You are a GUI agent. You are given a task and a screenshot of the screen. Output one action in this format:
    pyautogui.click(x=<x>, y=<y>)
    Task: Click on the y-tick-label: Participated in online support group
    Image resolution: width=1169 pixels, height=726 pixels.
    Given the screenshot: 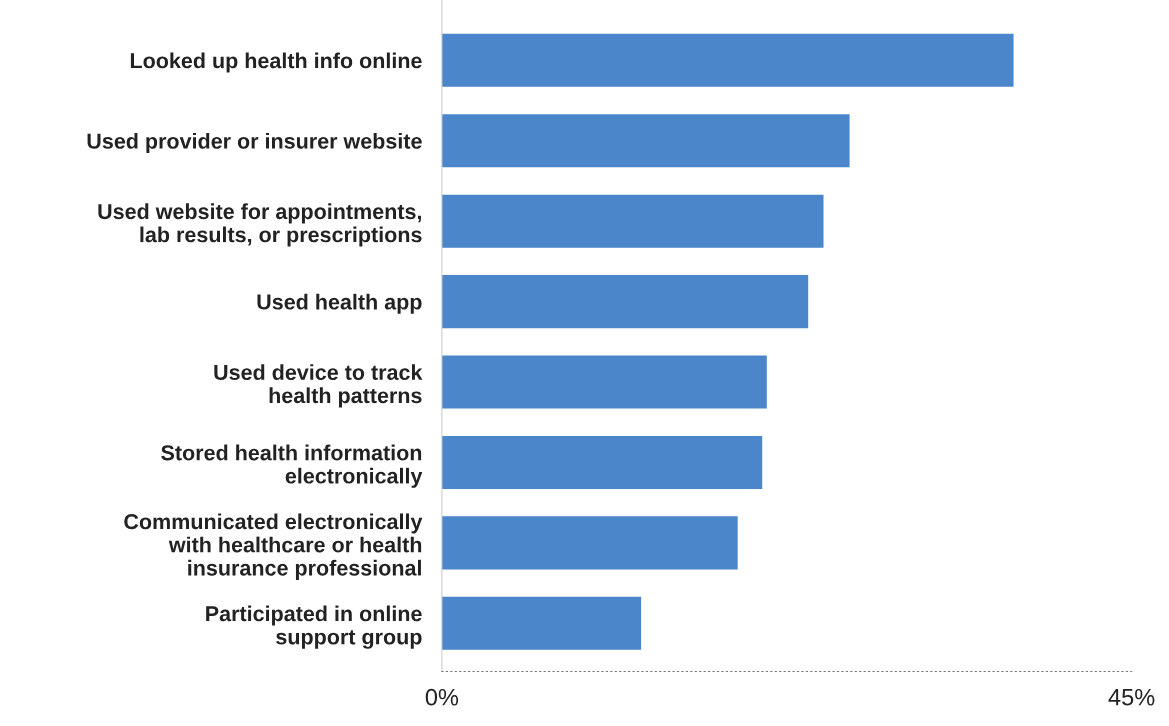 What is the action you would take?
    pyautogui.click(x=314, y=627)
    